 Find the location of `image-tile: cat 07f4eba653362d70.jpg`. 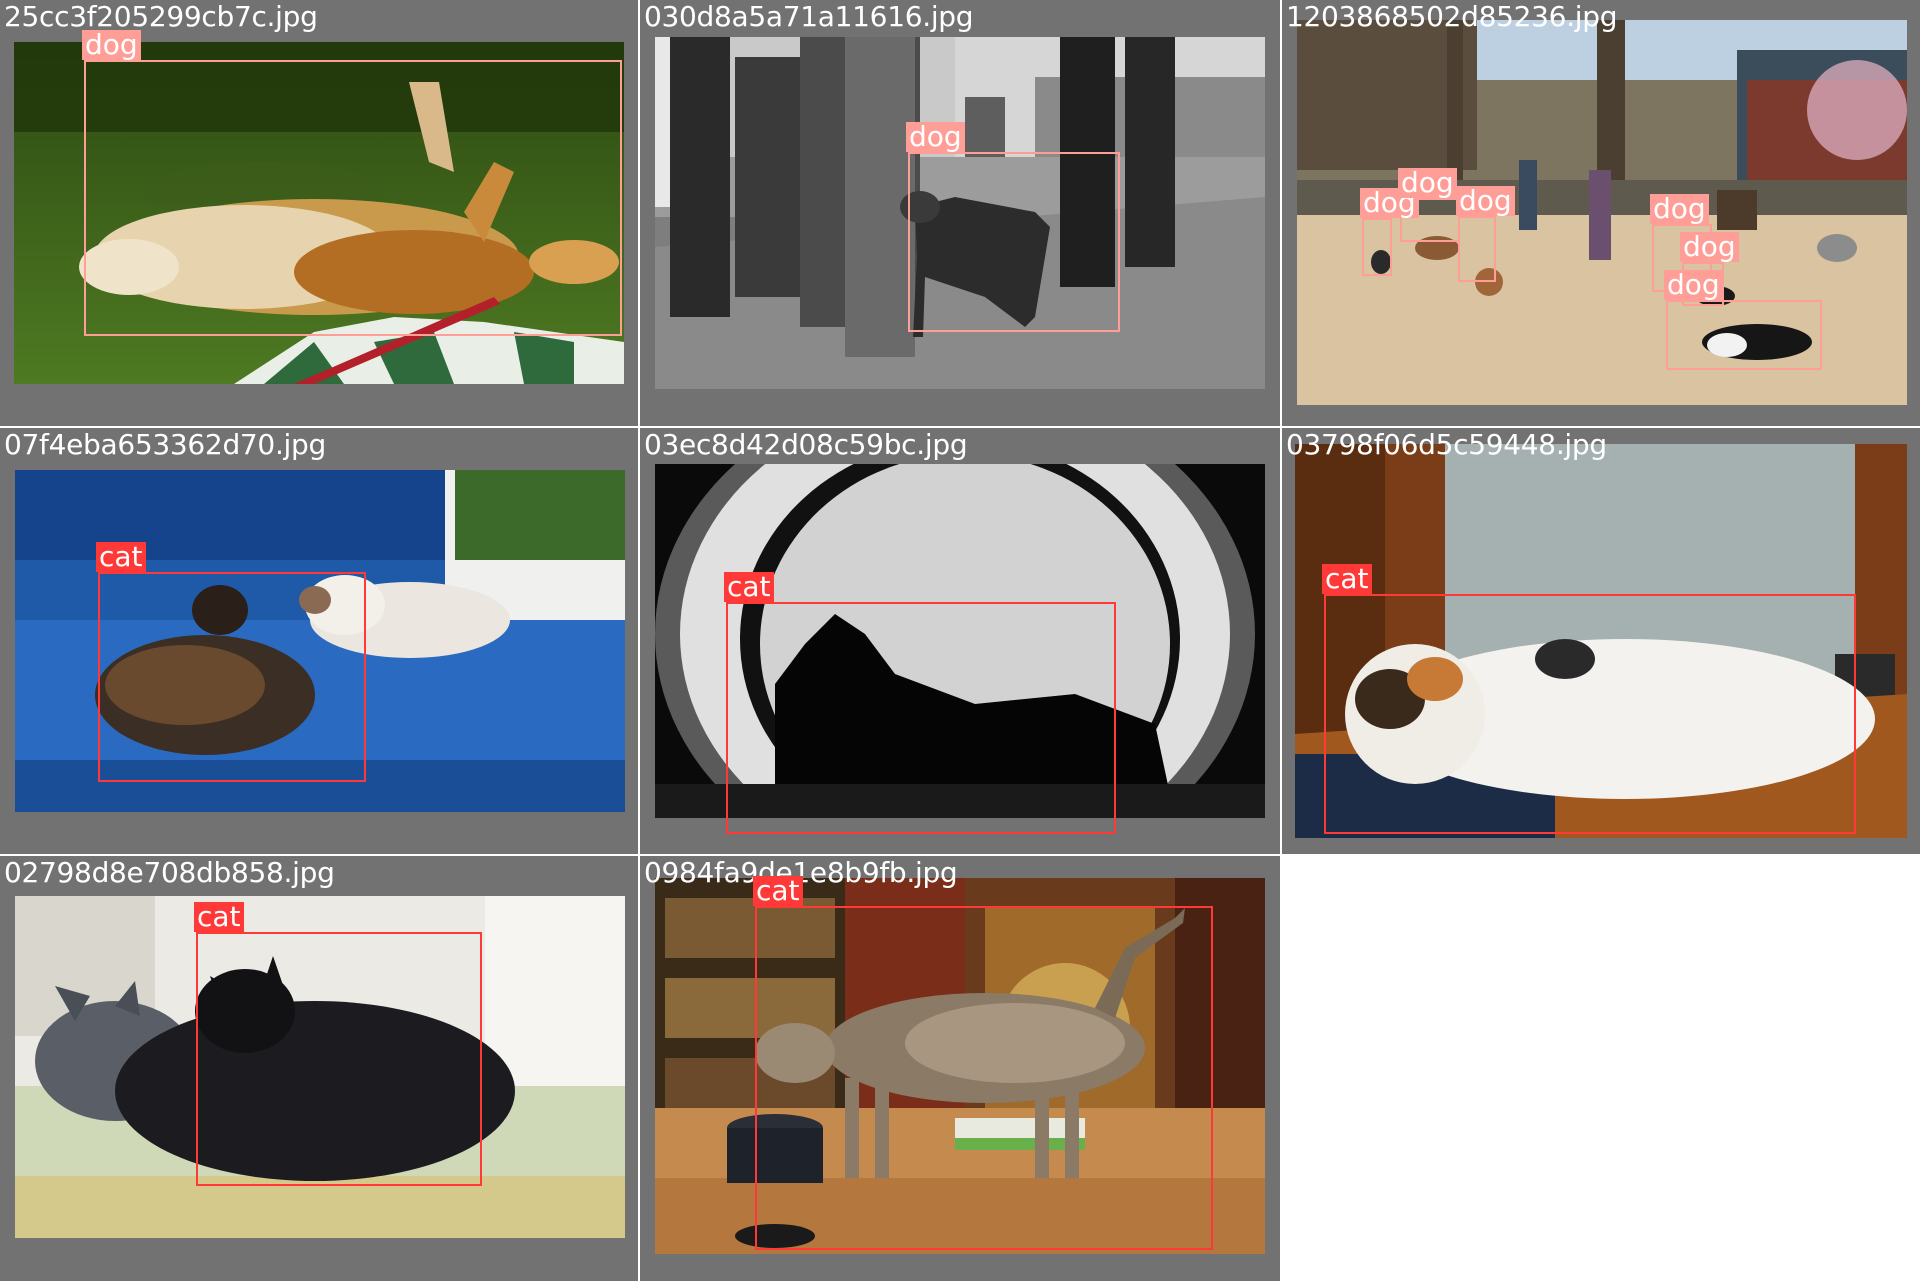

image-tile: cat 07f4eba653362d70.jpg is located at coordinates (319, 641).